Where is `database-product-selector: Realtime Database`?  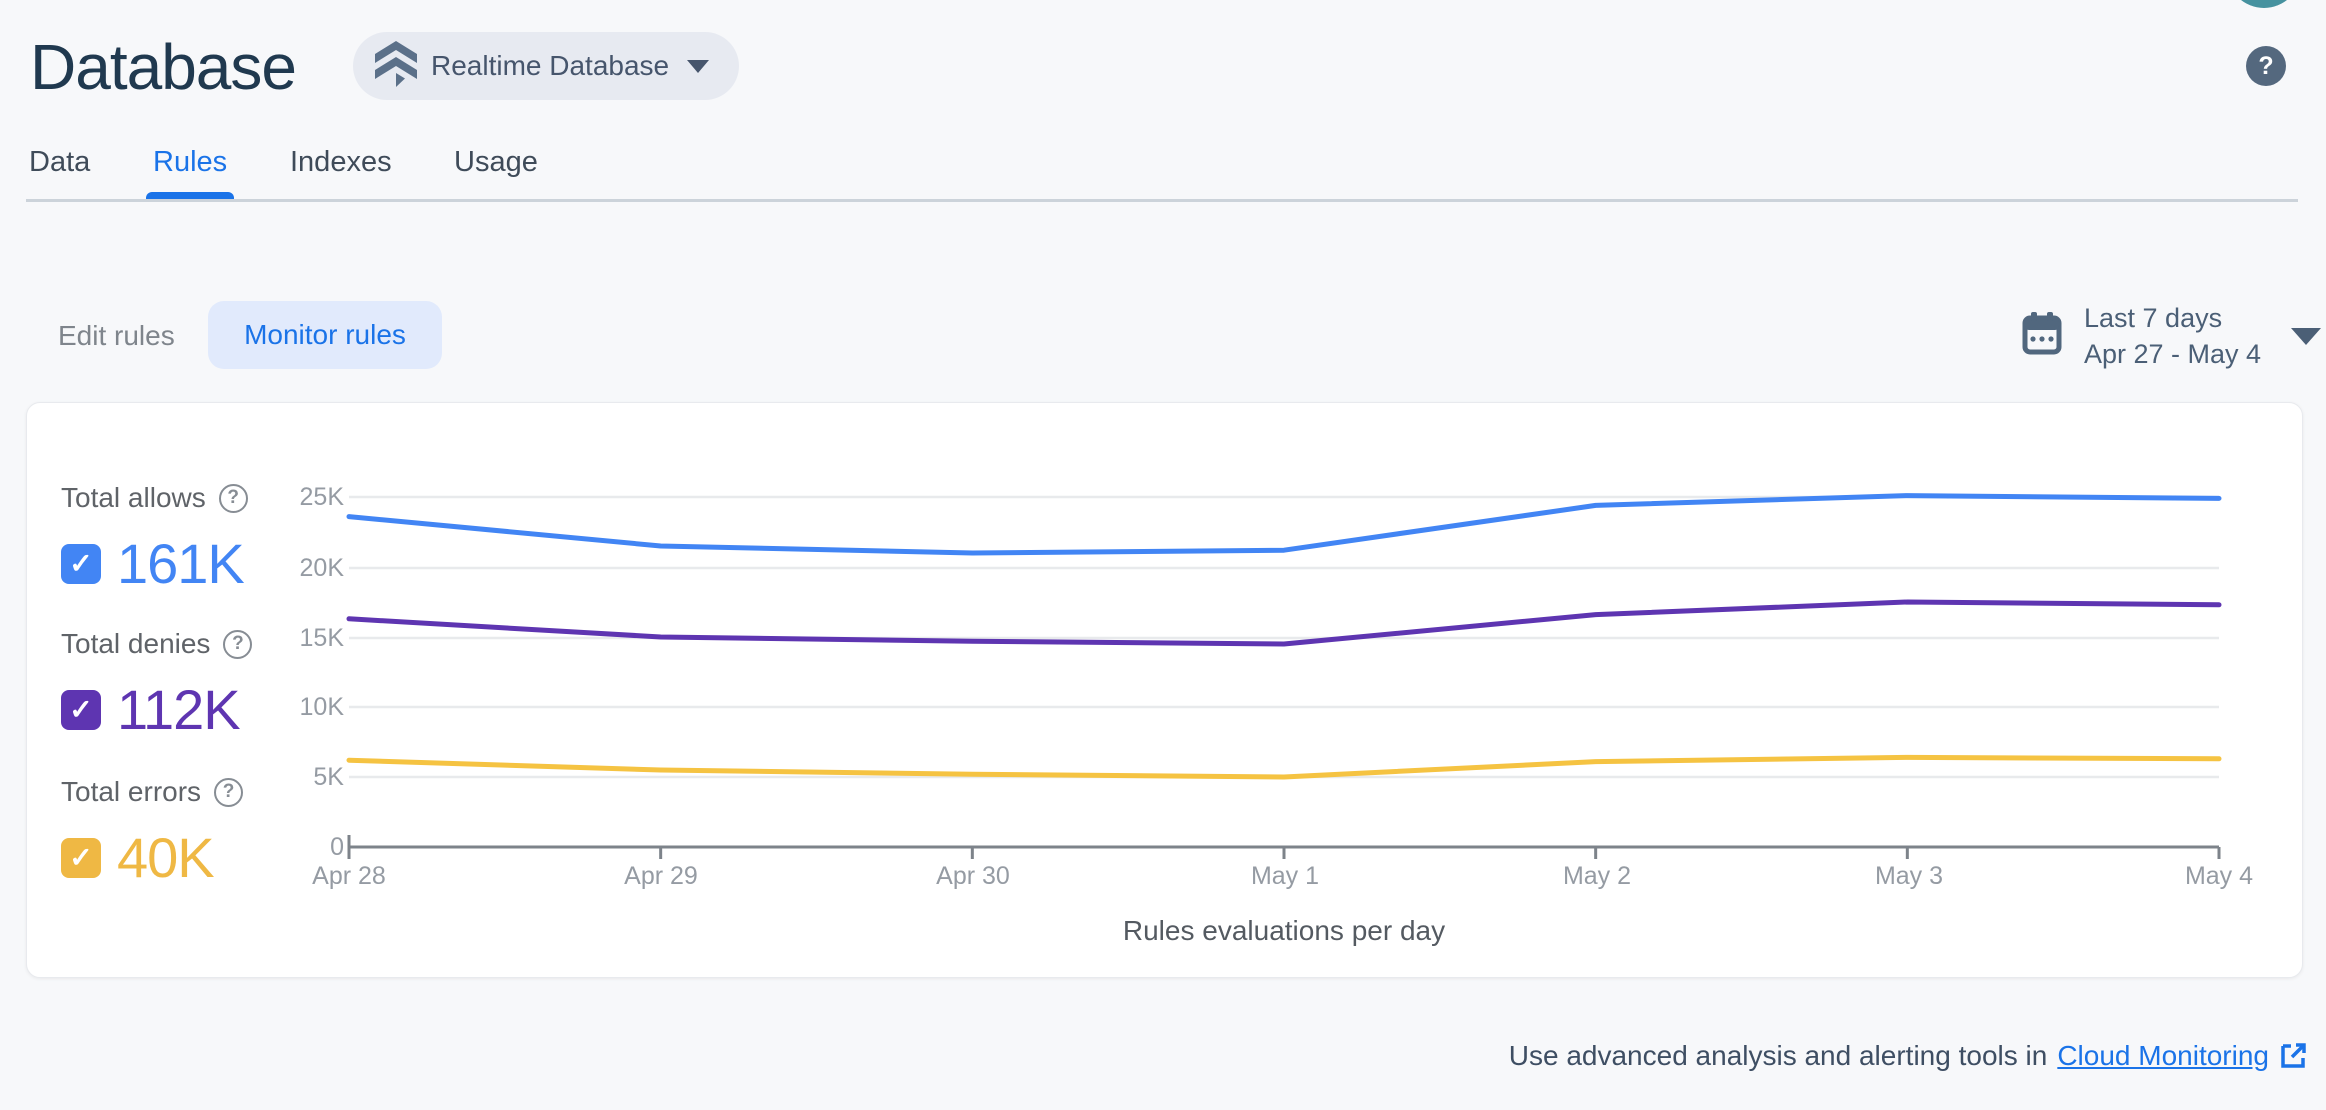 database-product-selector: Realtime Database is located at coordinates (546, 66).